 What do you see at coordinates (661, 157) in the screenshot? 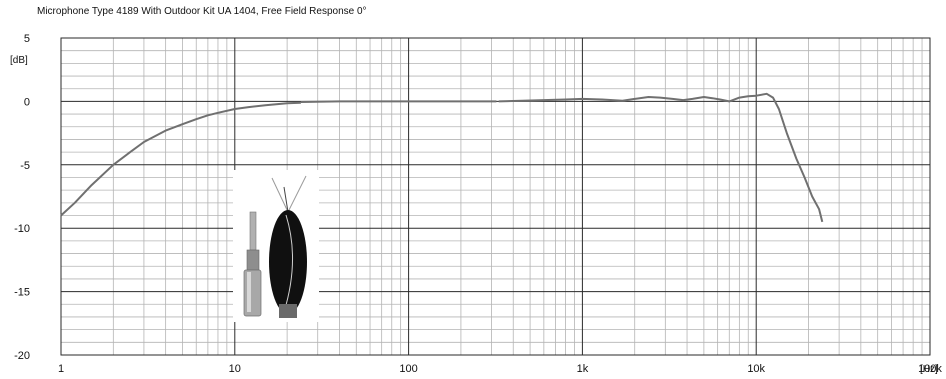
I see `response-curve-high-frequency` at bounding box center [661, 157].